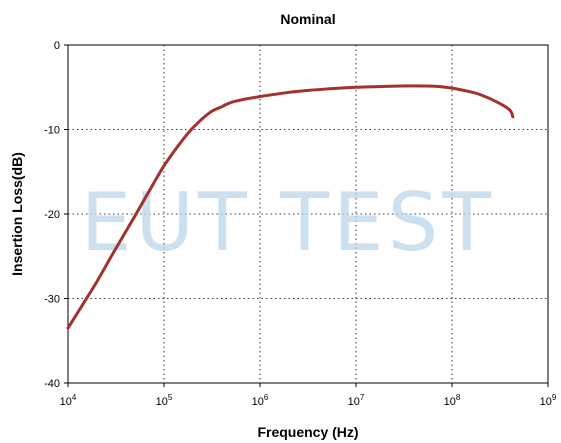  Describe the element at coordinates (307, 19) in the screenshot. I see `chart-title: Nominal` at that location.